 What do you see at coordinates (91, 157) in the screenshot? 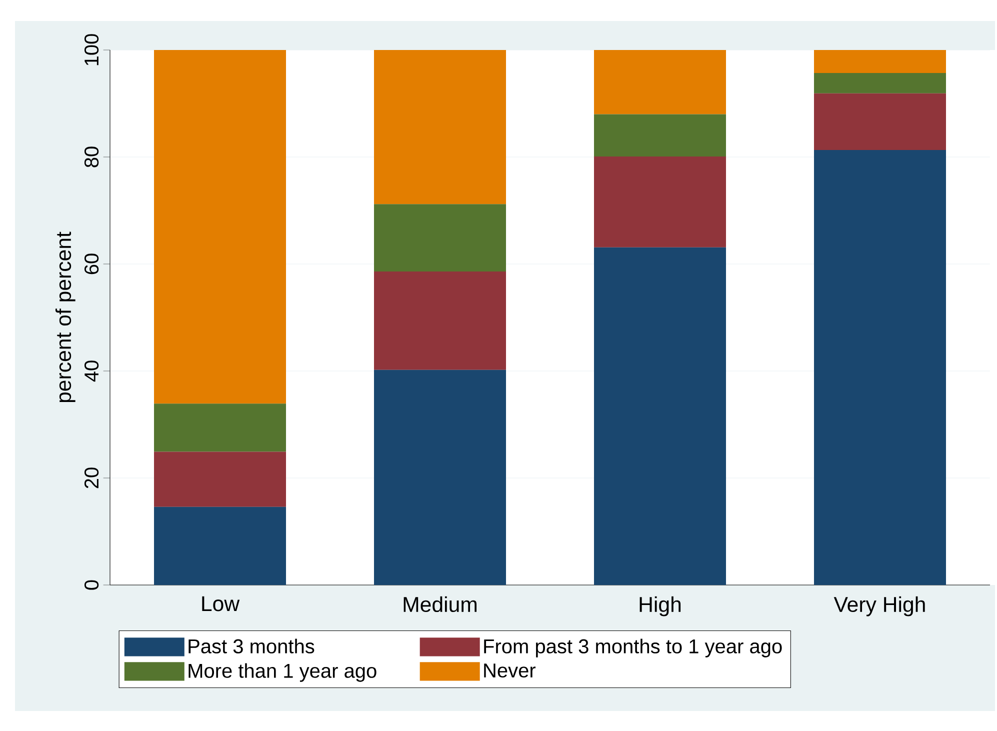
I see `y-tick-label: 80` at bounding box center [91, 157].